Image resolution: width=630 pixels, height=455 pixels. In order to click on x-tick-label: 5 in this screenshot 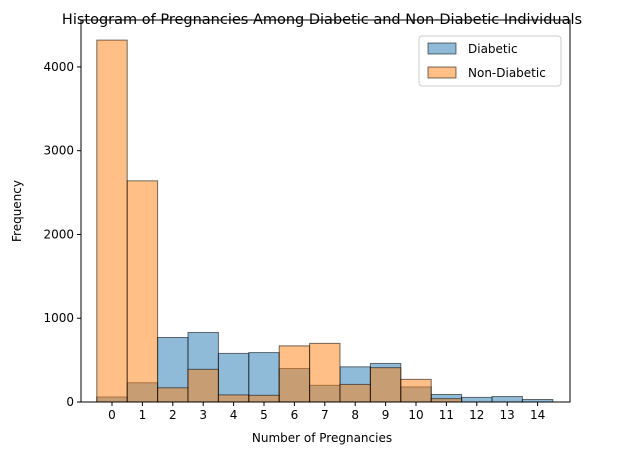, I will do `click(264, 415)`.